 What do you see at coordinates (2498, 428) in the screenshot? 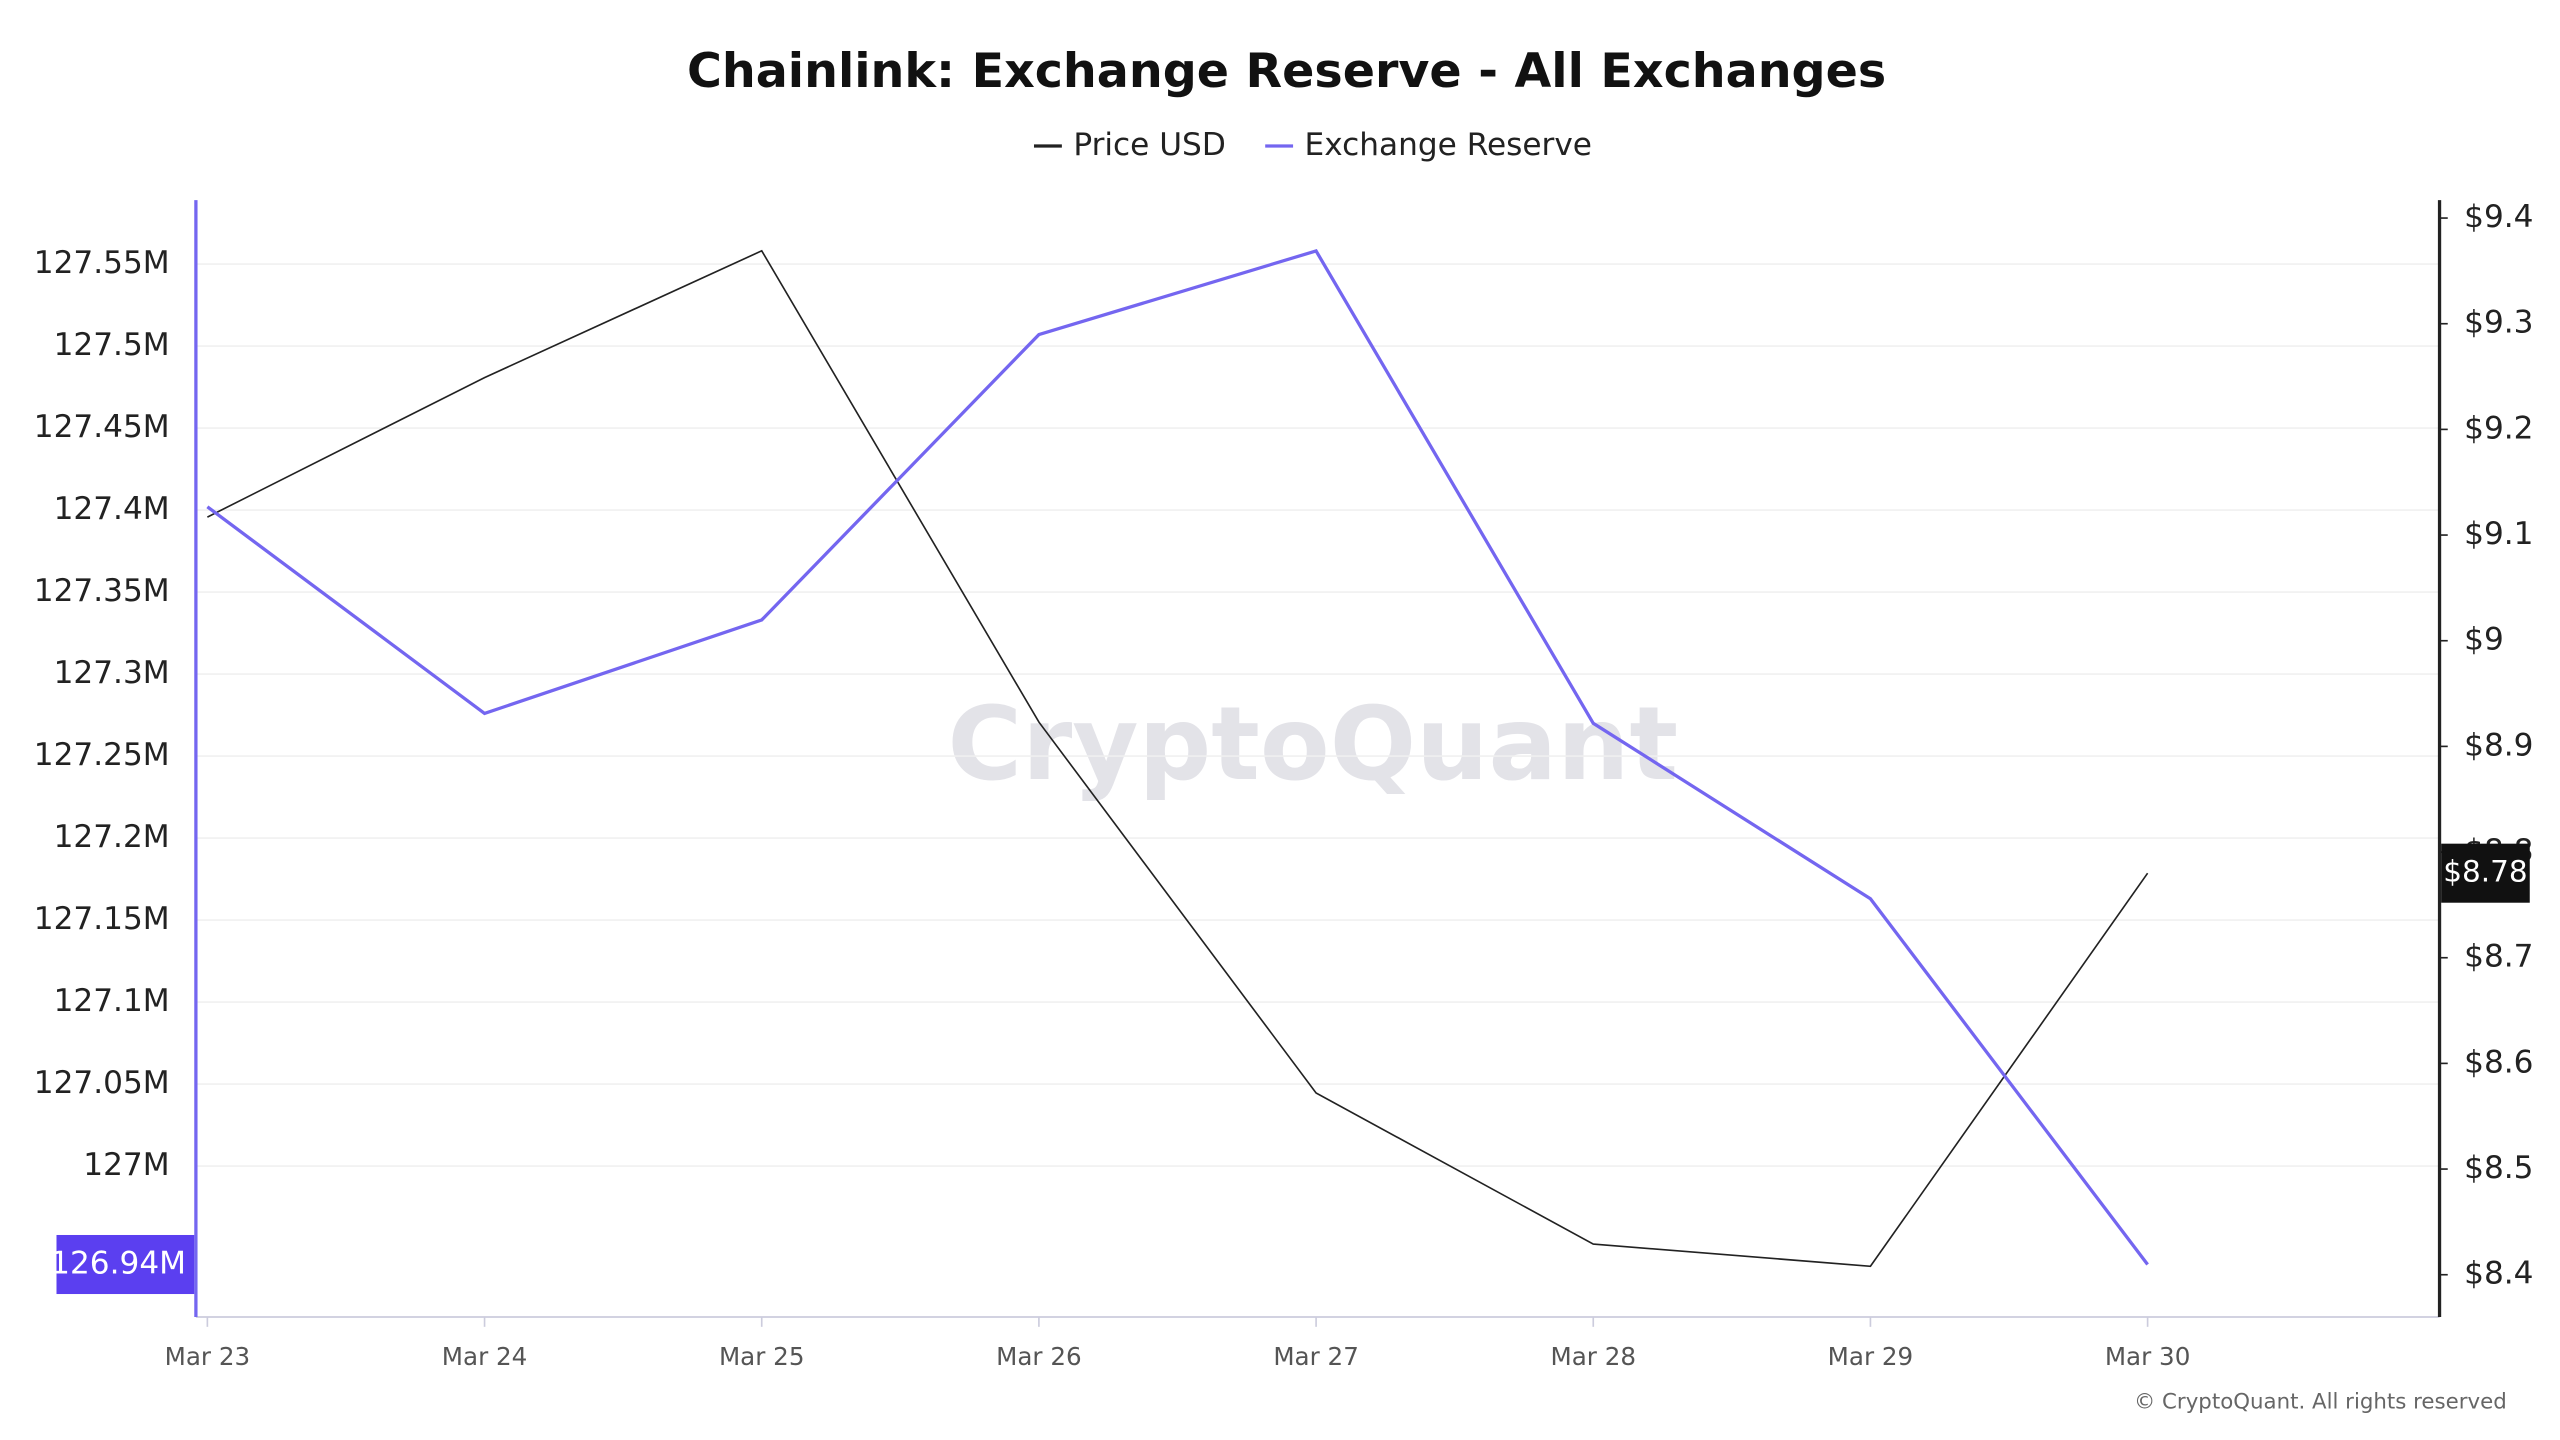
I see `y2-tick-label: $9.2` at bounding box center [2498, 428].